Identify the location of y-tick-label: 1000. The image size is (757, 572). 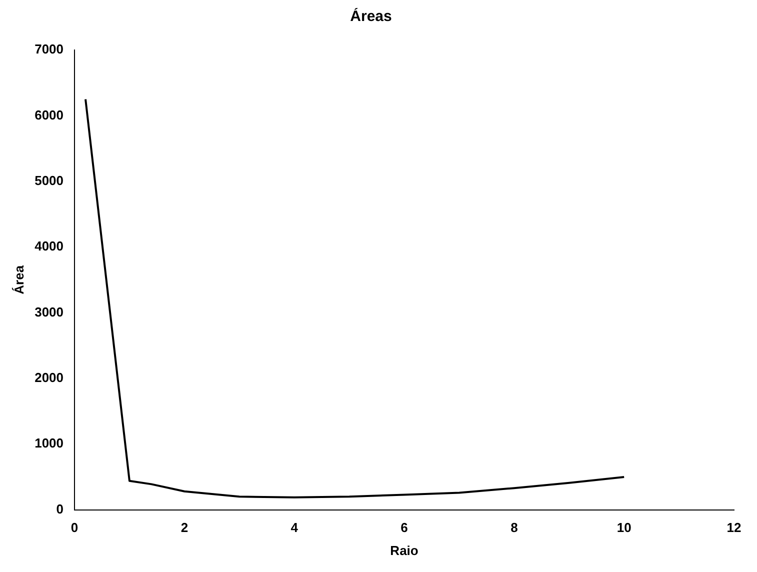
(49, 443).